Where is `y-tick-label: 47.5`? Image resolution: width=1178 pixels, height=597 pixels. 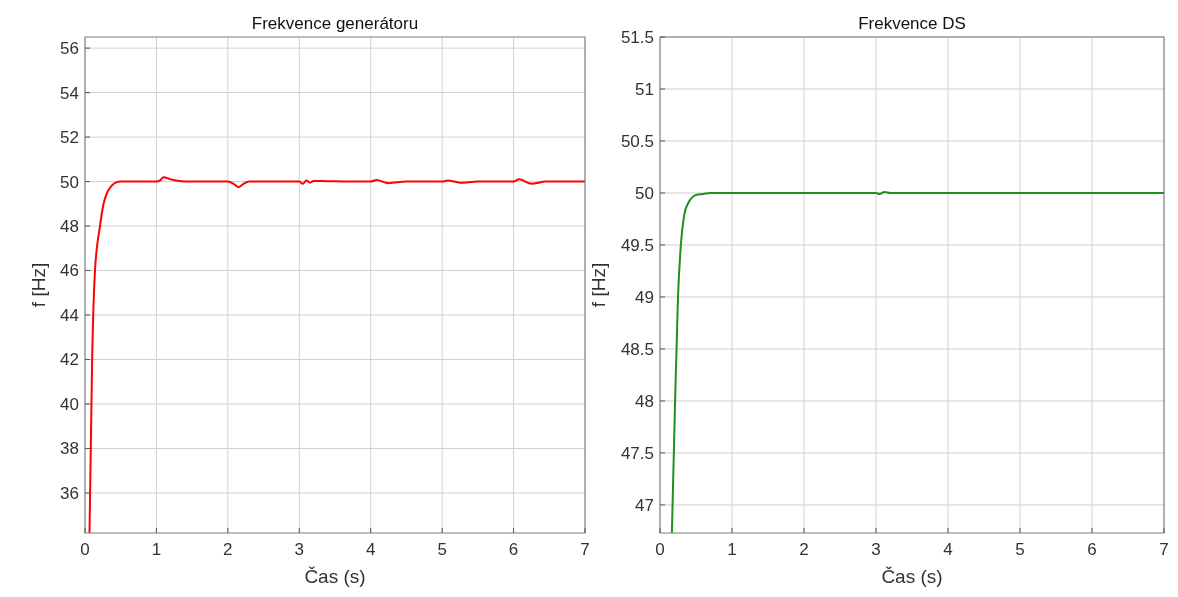
y-tick-label: 47.5 is located at coordinates (637, 453).